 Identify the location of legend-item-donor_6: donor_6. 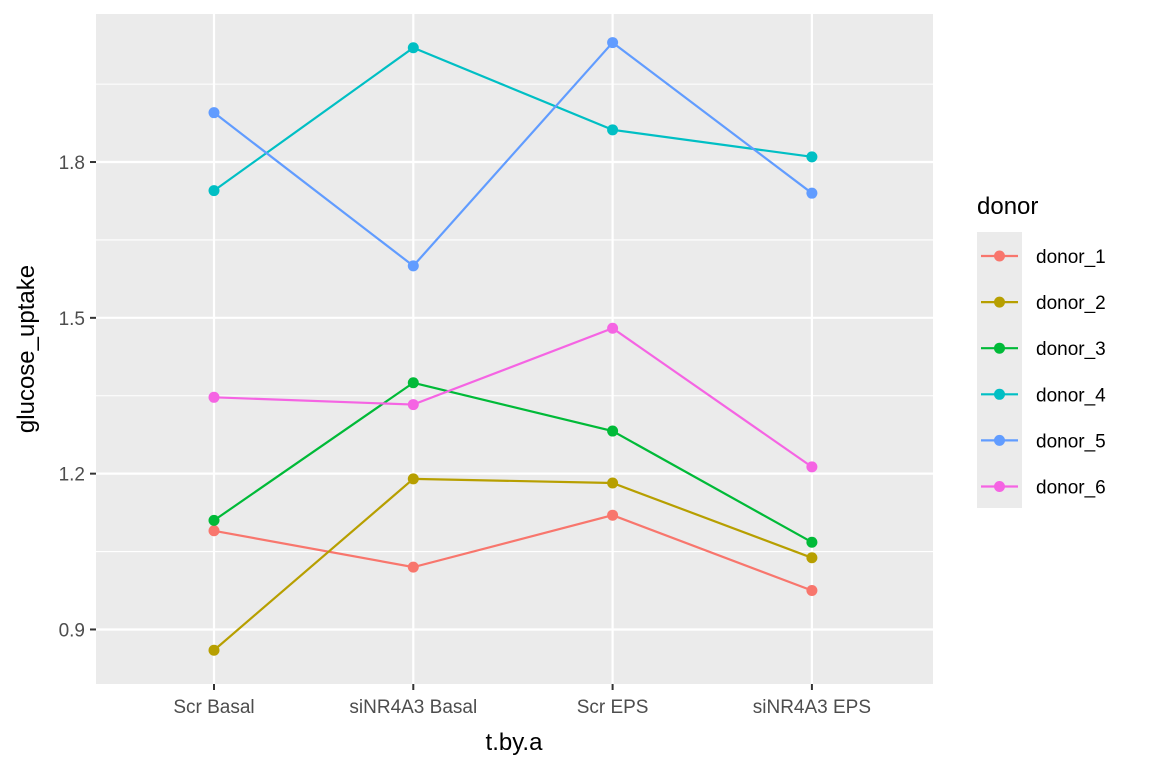
(1043, 488).